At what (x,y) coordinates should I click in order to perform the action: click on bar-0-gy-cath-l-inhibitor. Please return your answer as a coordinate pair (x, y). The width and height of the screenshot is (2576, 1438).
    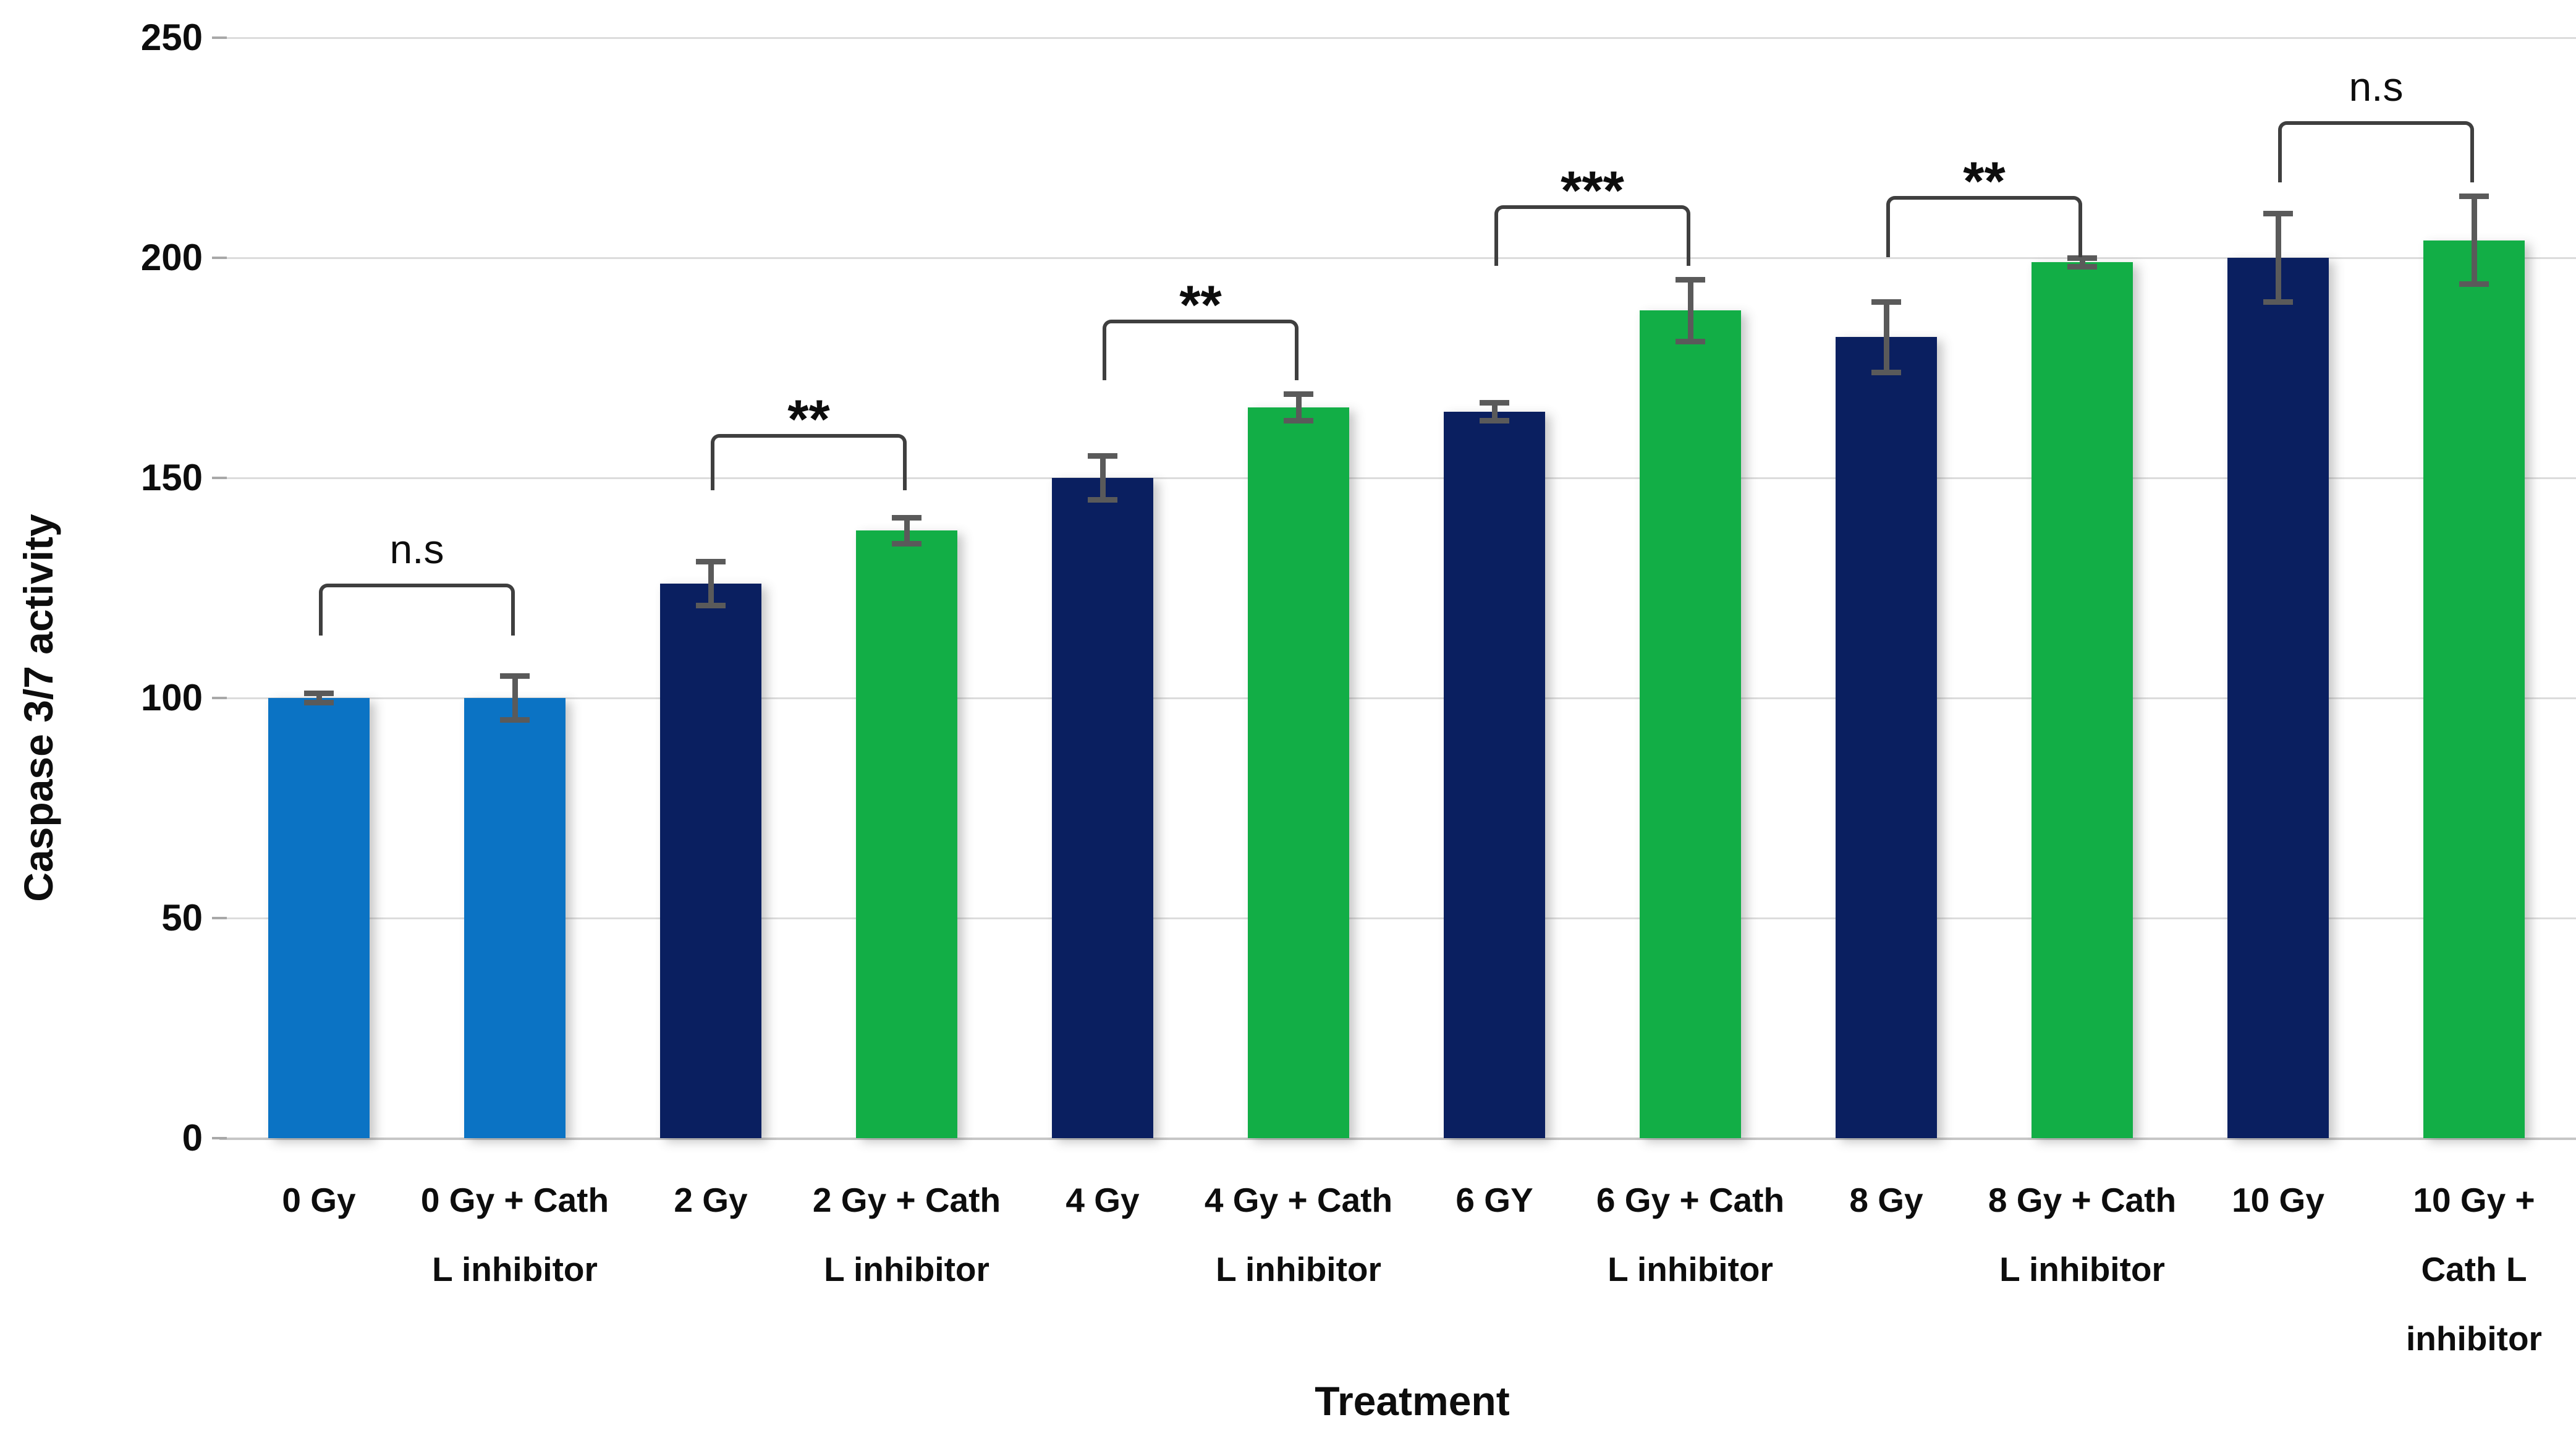
    Looking at the image, I should click on (515, 918).